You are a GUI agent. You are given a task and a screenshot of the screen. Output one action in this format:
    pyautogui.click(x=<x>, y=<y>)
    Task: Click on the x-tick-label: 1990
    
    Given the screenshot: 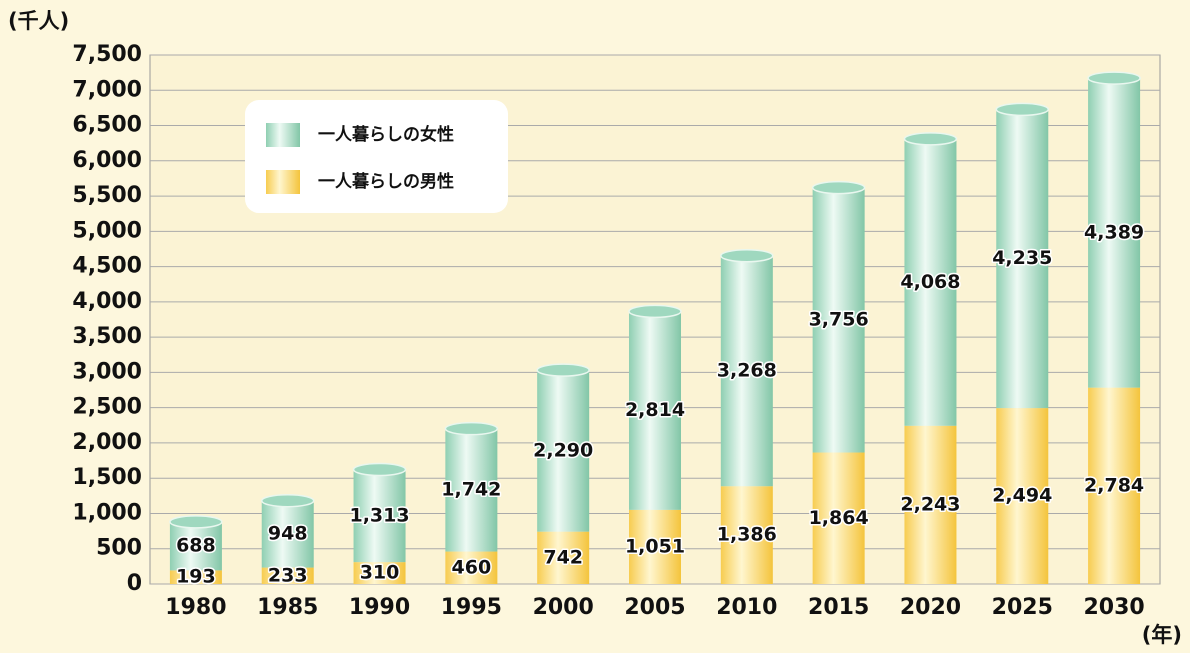 What is the action you would take?
    pyautogui.click(x=379, y=607)
    